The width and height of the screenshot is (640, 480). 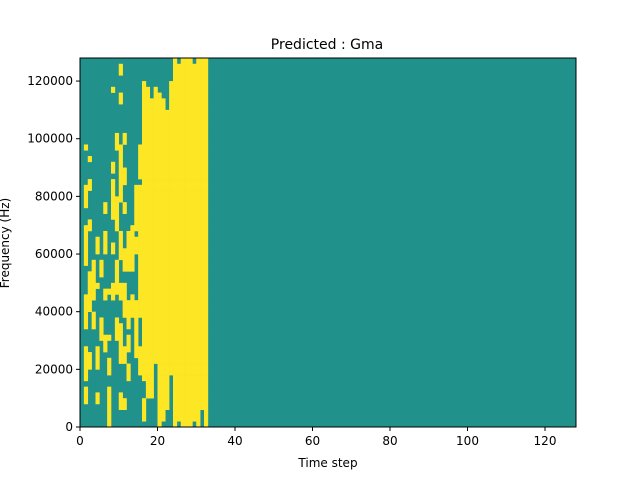 What do you see at coordinates (80, 441) in the screenshot?
I see `x-tick-label: 0` at bounding box center [80, 441].